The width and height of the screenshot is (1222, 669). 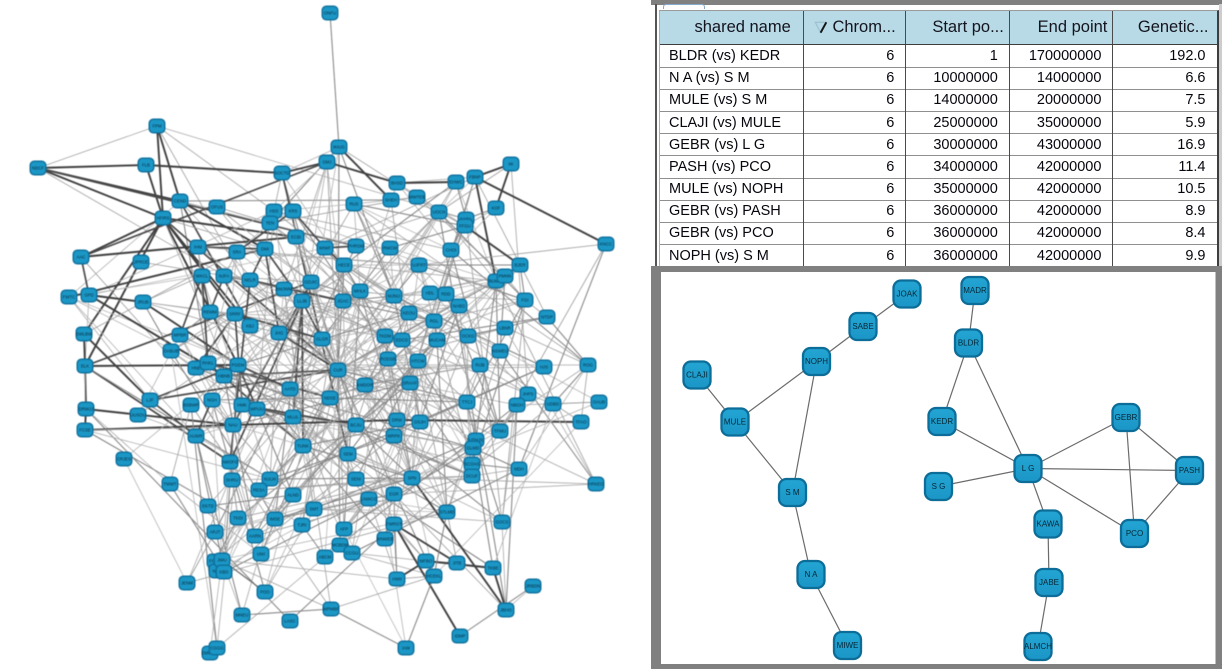 What do you see at coordinates (296, 237) in the screenshot?
I see `svg-text: ECBI` at bounding box center [296, 237].